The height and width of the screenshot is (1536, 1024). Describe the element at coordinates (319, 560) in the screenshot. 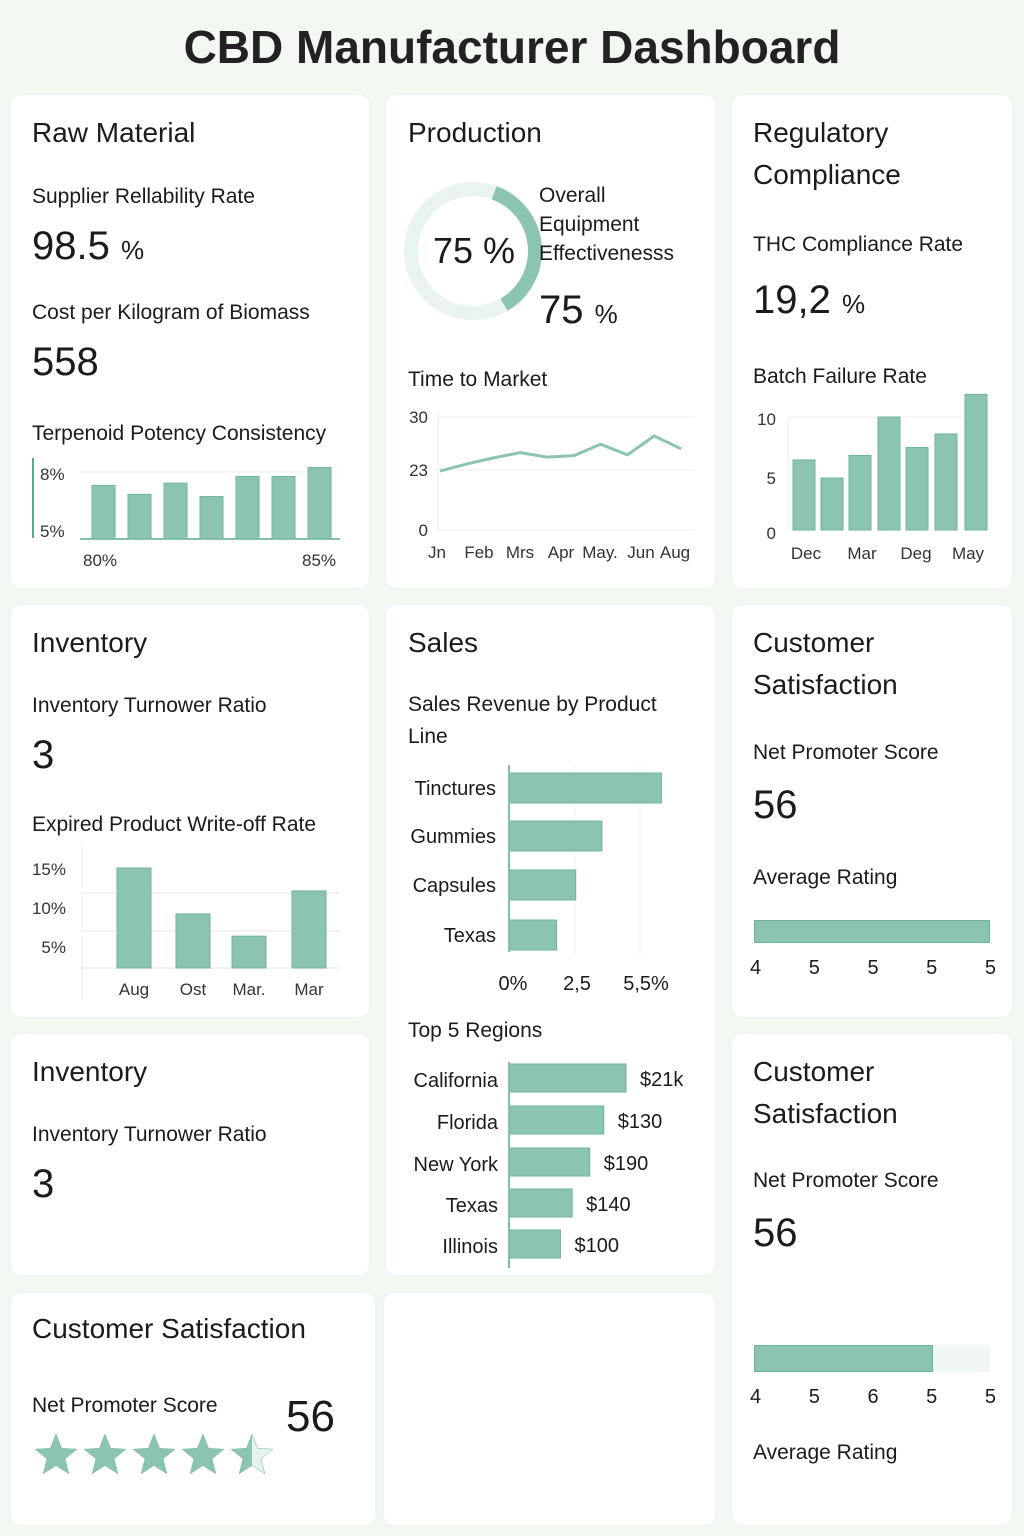

I see `x-tick-label: 85%` at that location.